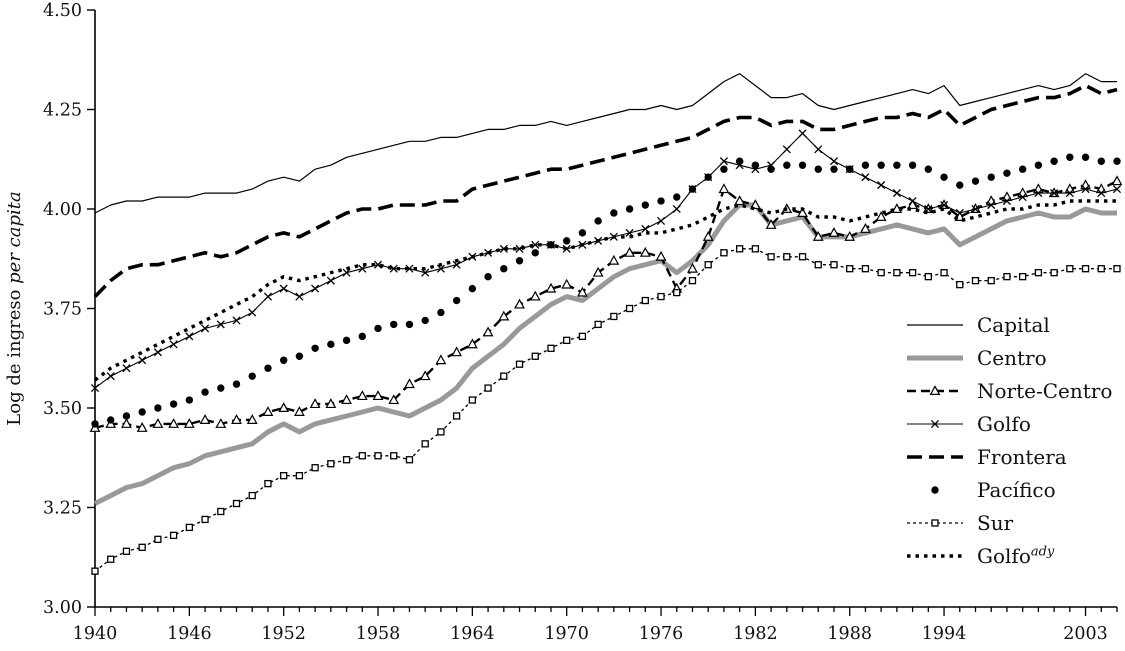 The width and height of the screenshot is (1125, 651). Describe the element at coordinates (935, 325) in the screenshot. I see `legend-sample-capital` at that location.